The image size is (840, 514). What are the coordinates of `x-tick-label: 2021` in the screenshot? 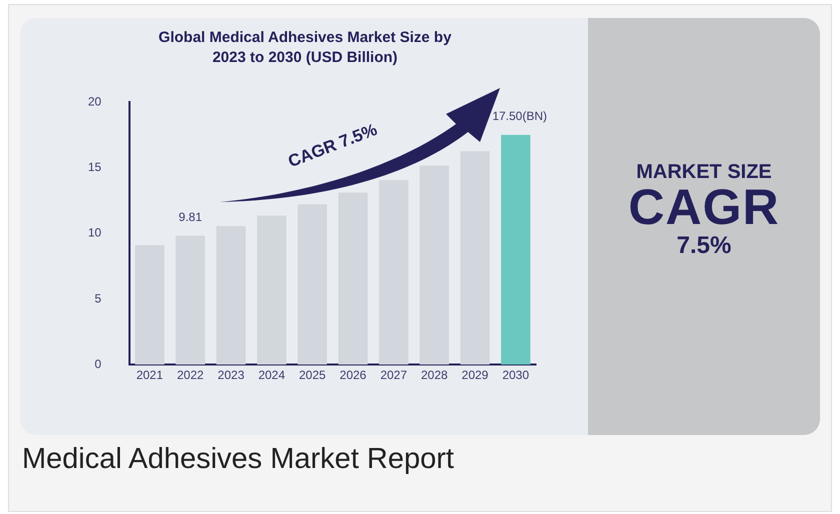 It's located at (150, 375).